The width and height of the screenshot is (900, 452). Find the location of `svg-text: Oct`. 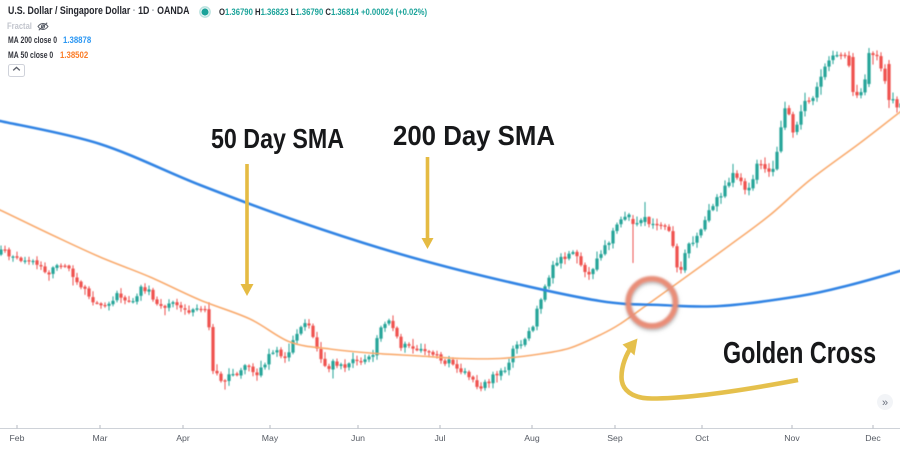

svg-text: Oct is located at coordinates (702, 438).